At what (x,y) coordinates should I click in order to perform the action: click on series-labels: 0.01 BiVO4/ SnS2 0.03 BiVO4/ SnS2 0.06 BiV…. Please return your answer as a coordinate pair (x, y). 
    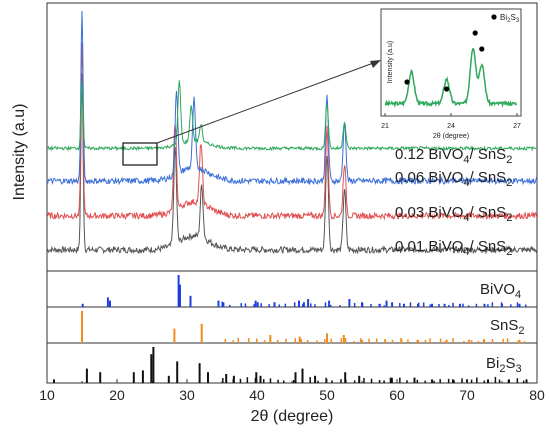
    Looking at the image, I should click on (453, 202).